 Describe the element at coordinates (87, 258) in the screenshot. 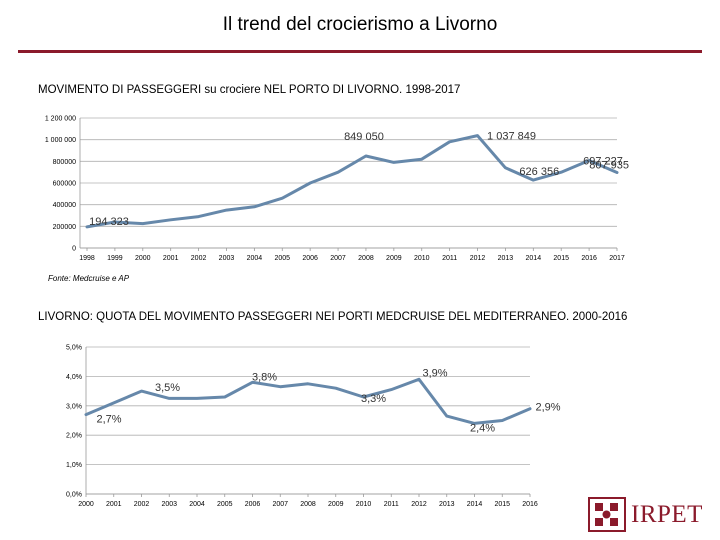

I see `c1-xtick-label: 1998` at that location.